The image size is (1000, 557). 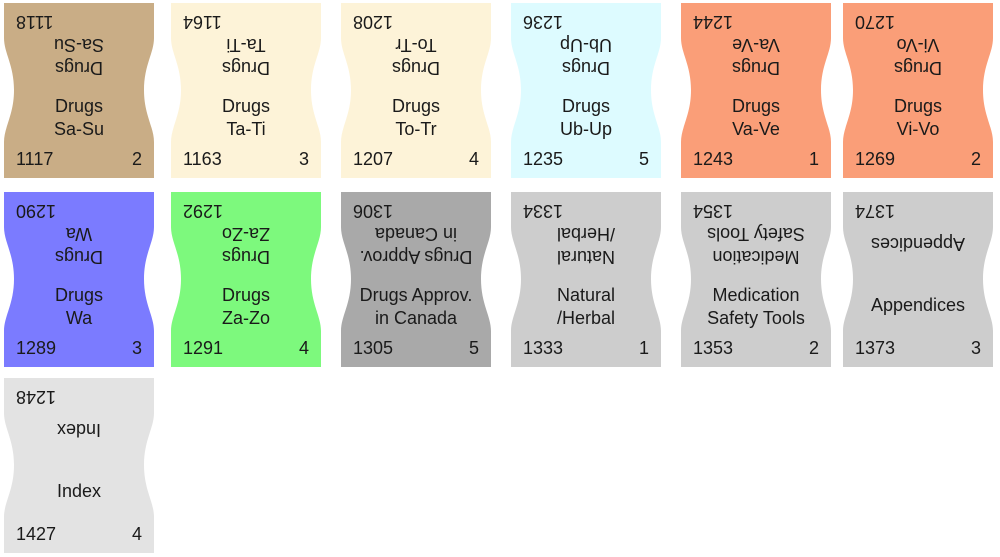 I want to click on lower-tab-label: Drugs To-Tr, so click(x=415, y=117).